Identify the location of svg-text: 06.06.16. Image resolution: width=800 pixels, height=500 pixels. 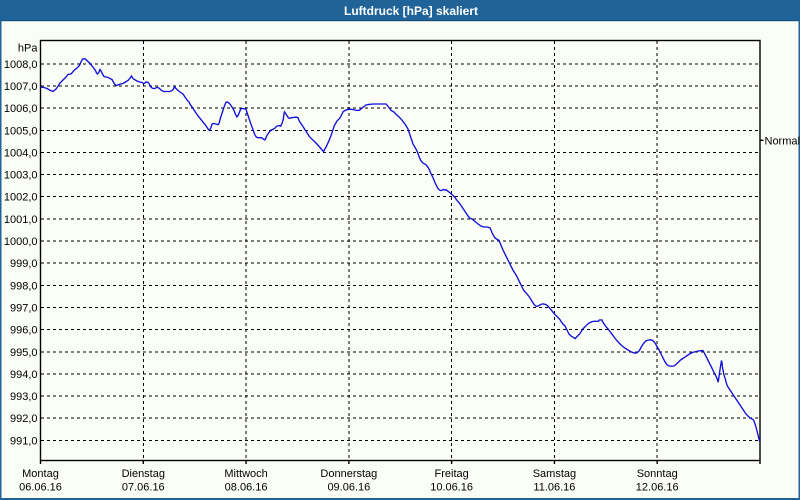
(40, 488).